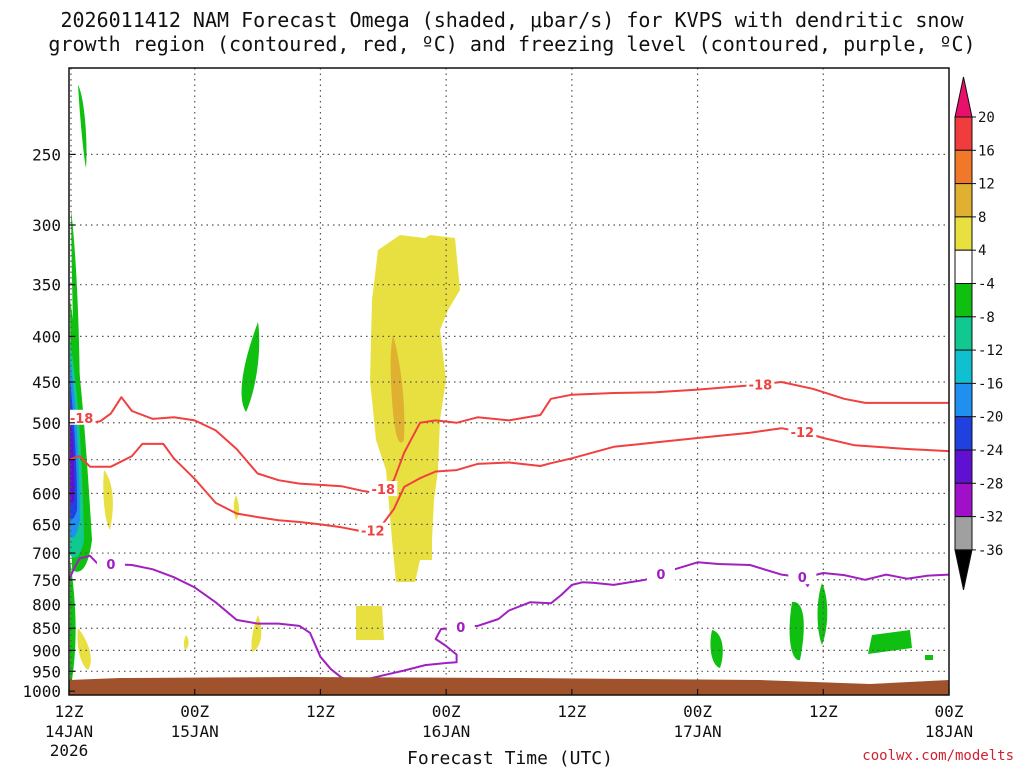 The image size is (1024, 768). I want to click on y-tick-label: 300, so click(46, 225).